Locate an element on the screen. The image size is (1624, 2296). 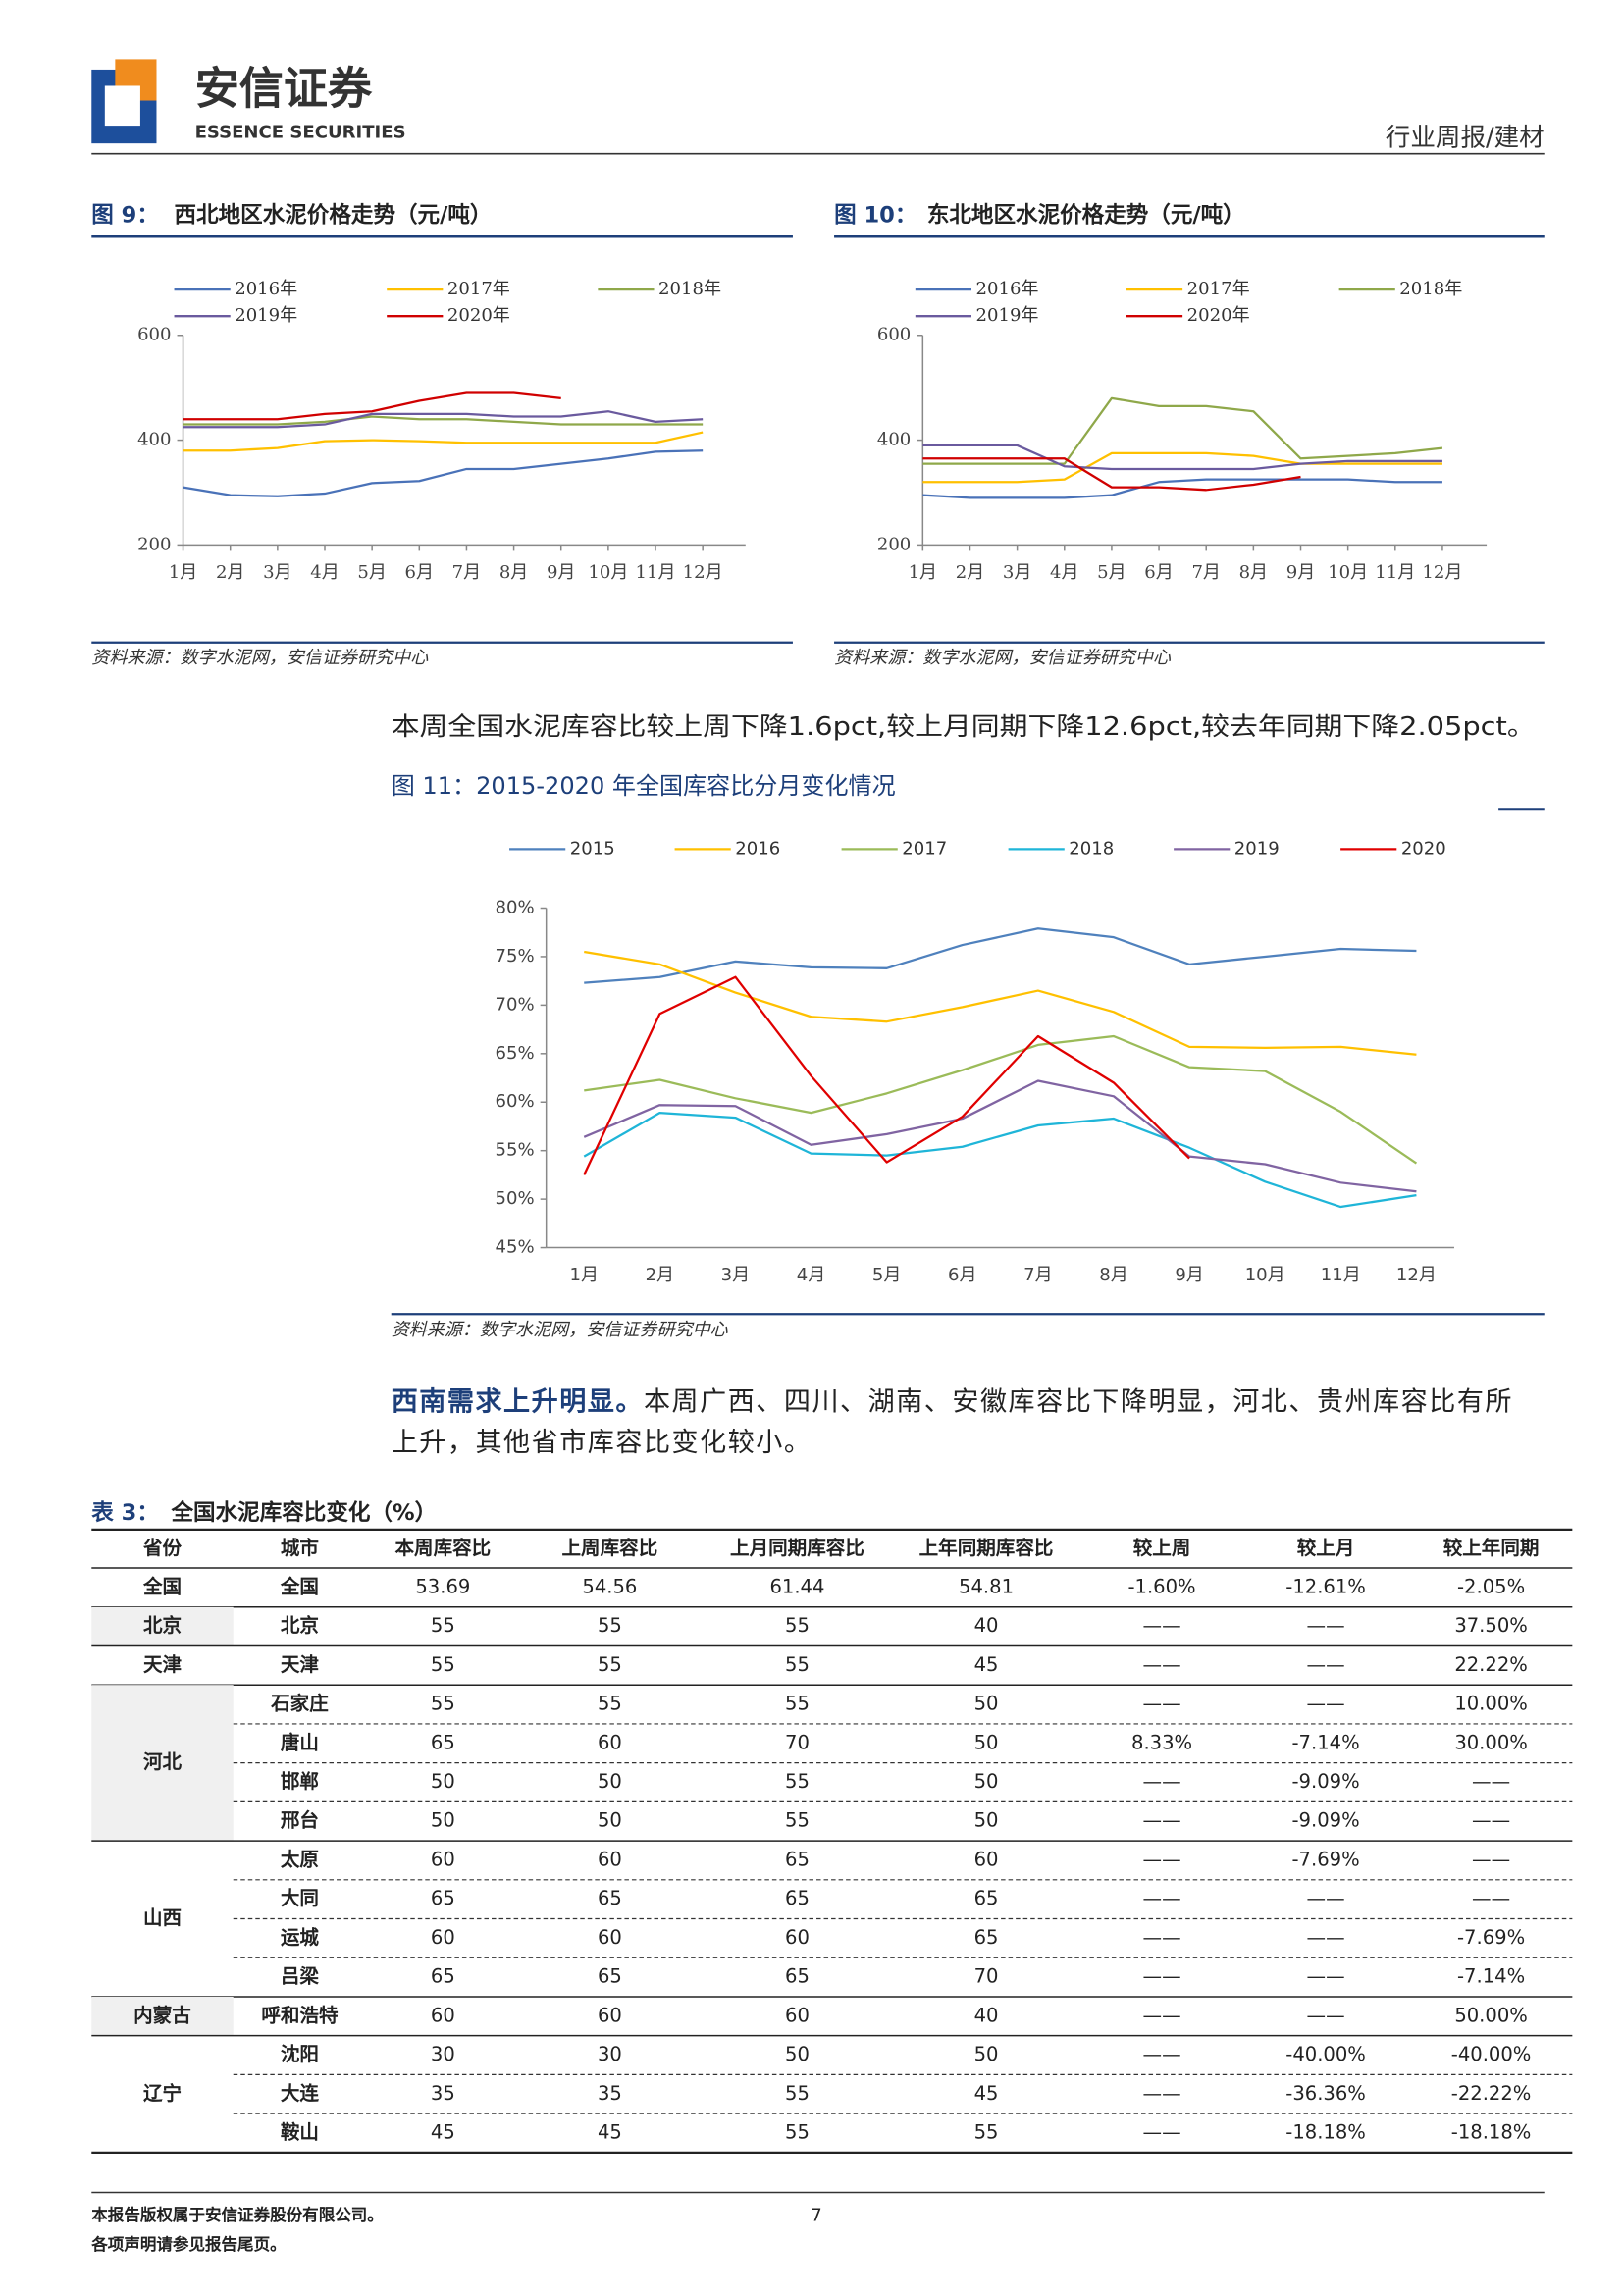
table-header: 较上年同期 is located at coordinates (1491, 1548).